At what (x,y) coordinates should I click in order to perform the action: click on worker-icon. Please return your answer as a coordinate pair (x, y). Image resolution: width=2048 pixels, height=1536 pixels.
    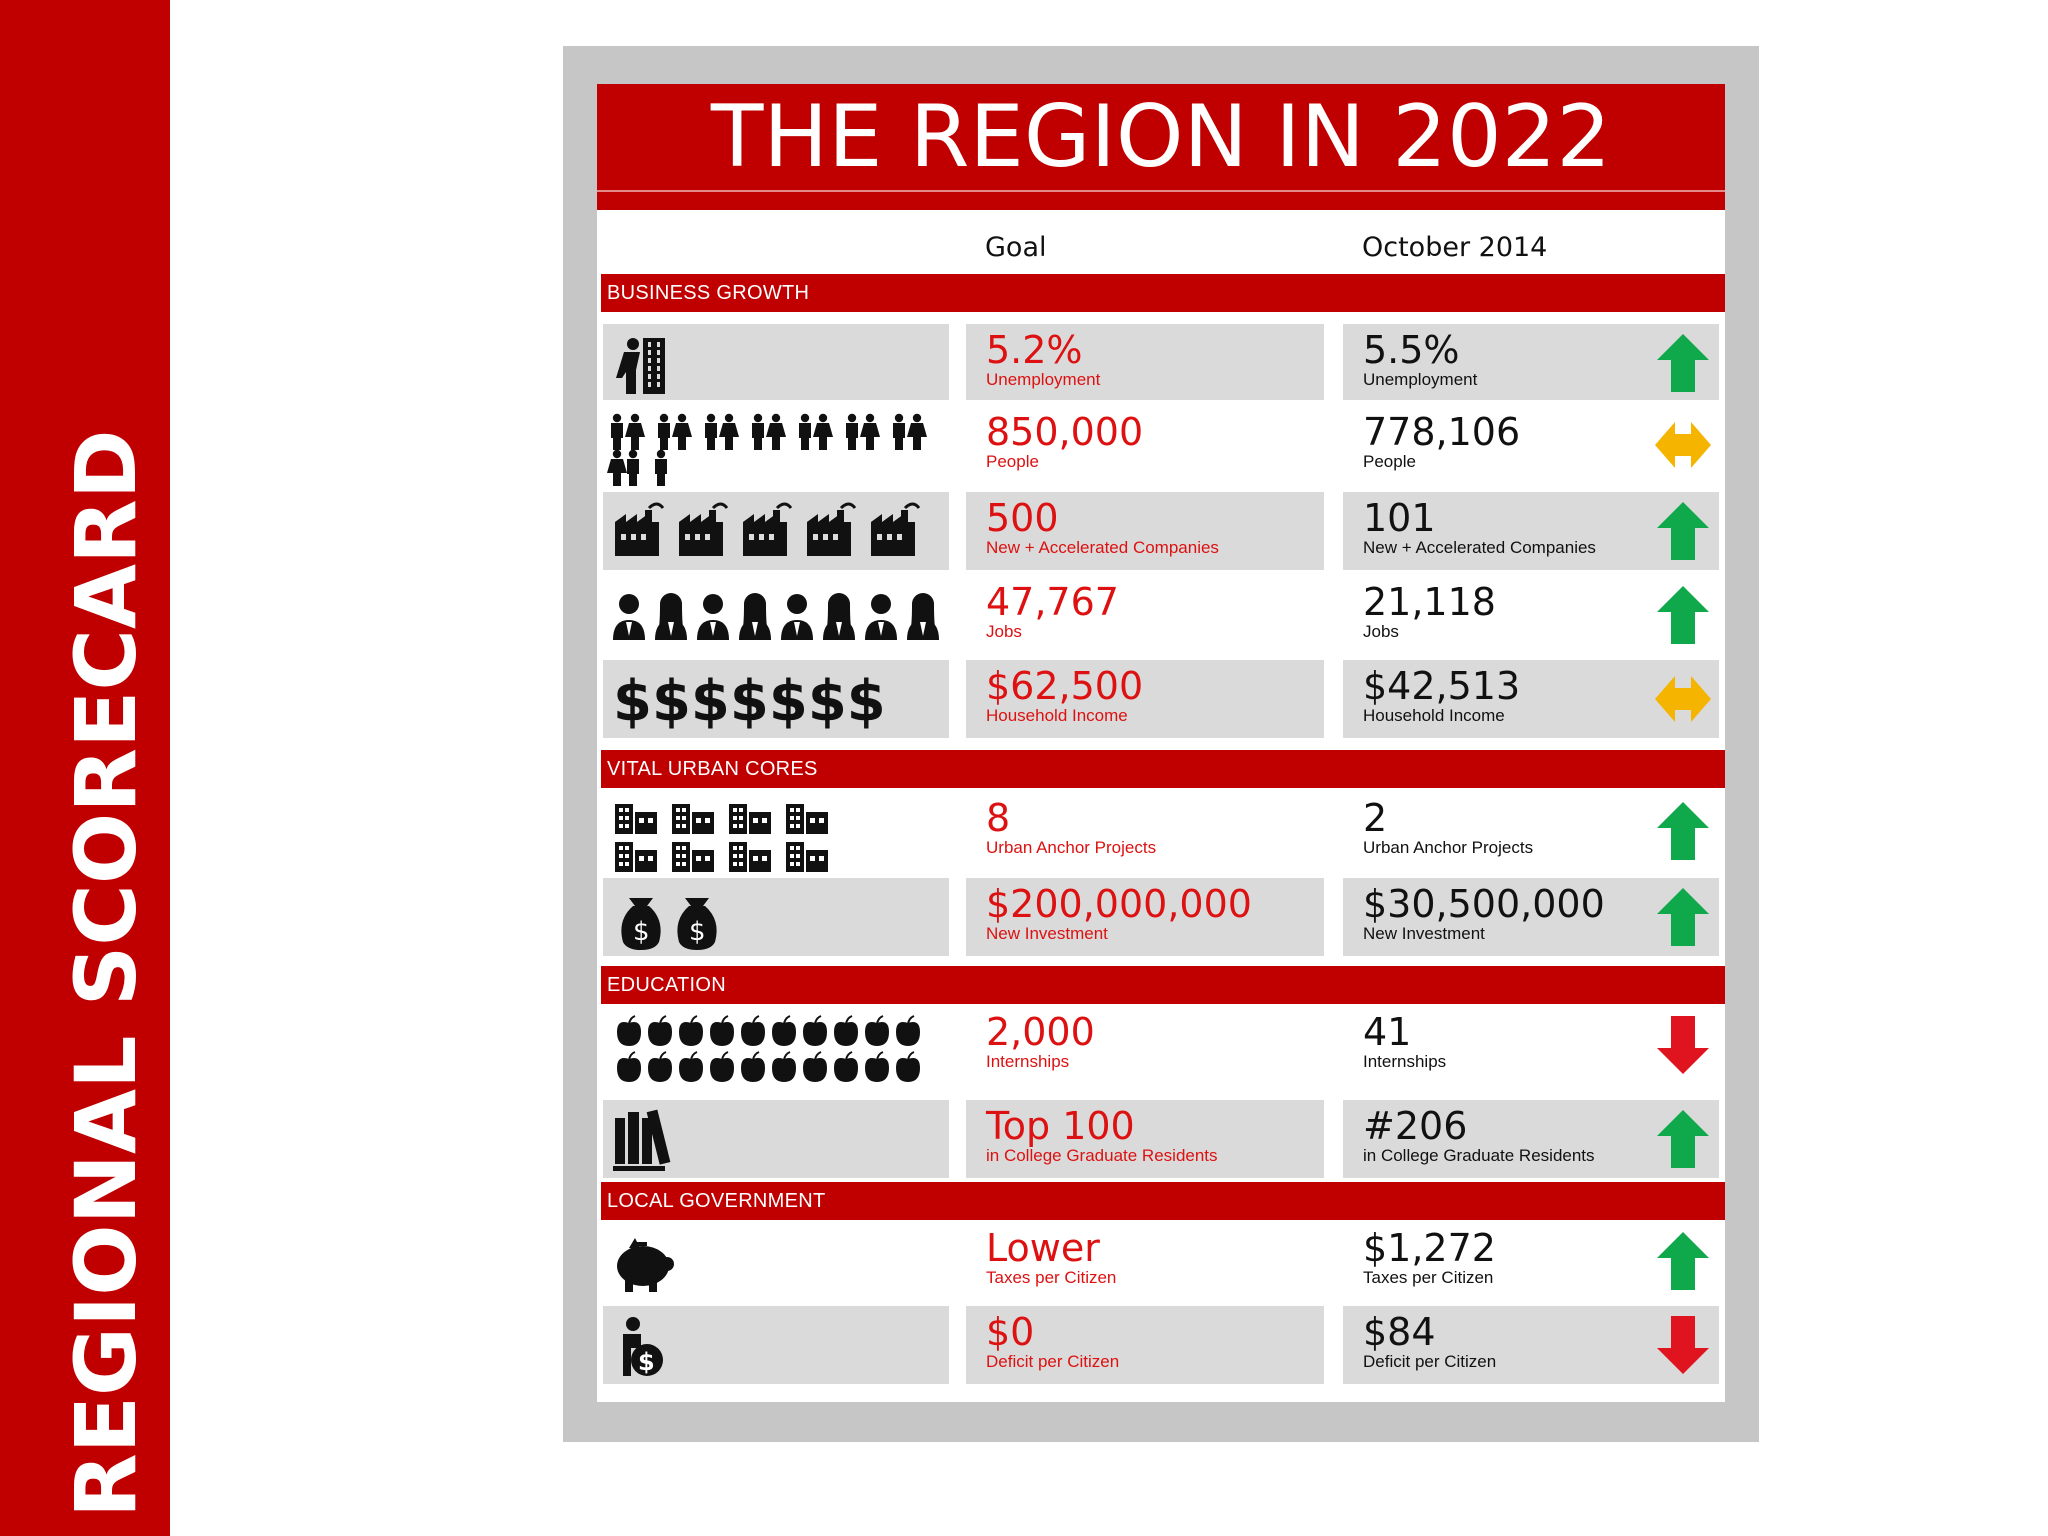
    Looking at the image, I should click on (776, 616).